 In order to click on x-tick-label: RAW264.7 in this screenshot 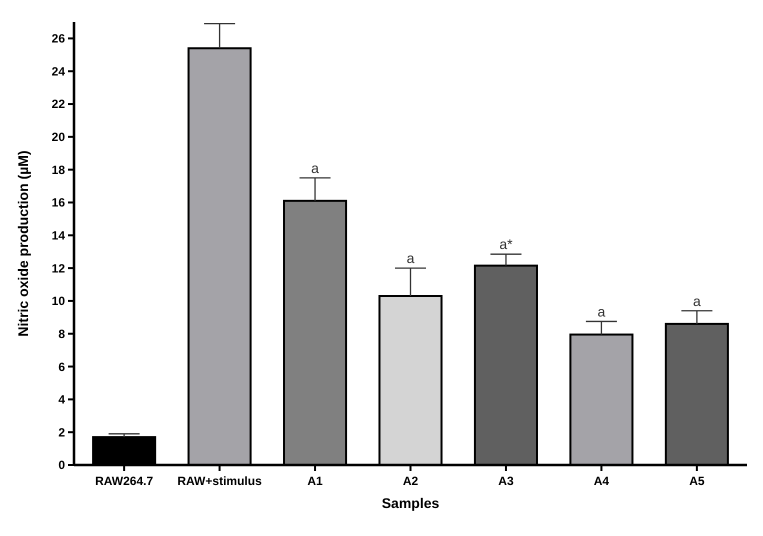, I will do `click(124, 481)`.